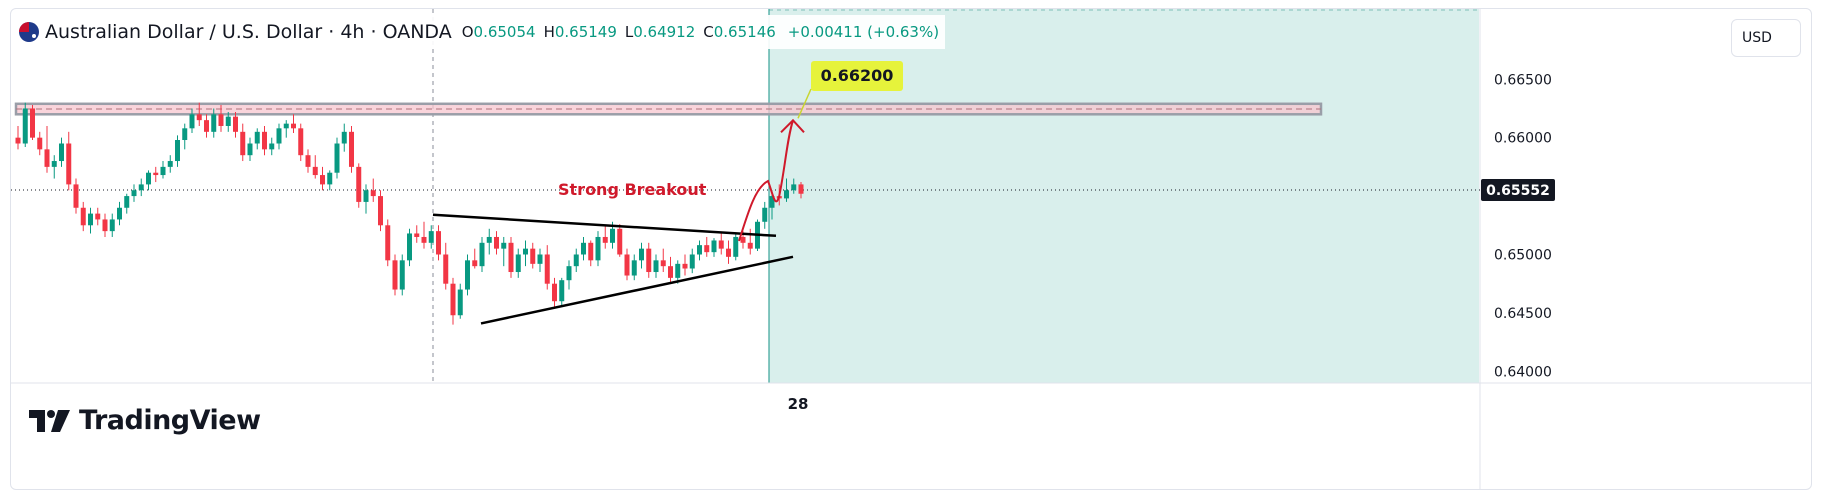 The width and height of the screenshot is (1821, 498). I want to click on price-tick-label: 0.64000, so click(1523, 372).